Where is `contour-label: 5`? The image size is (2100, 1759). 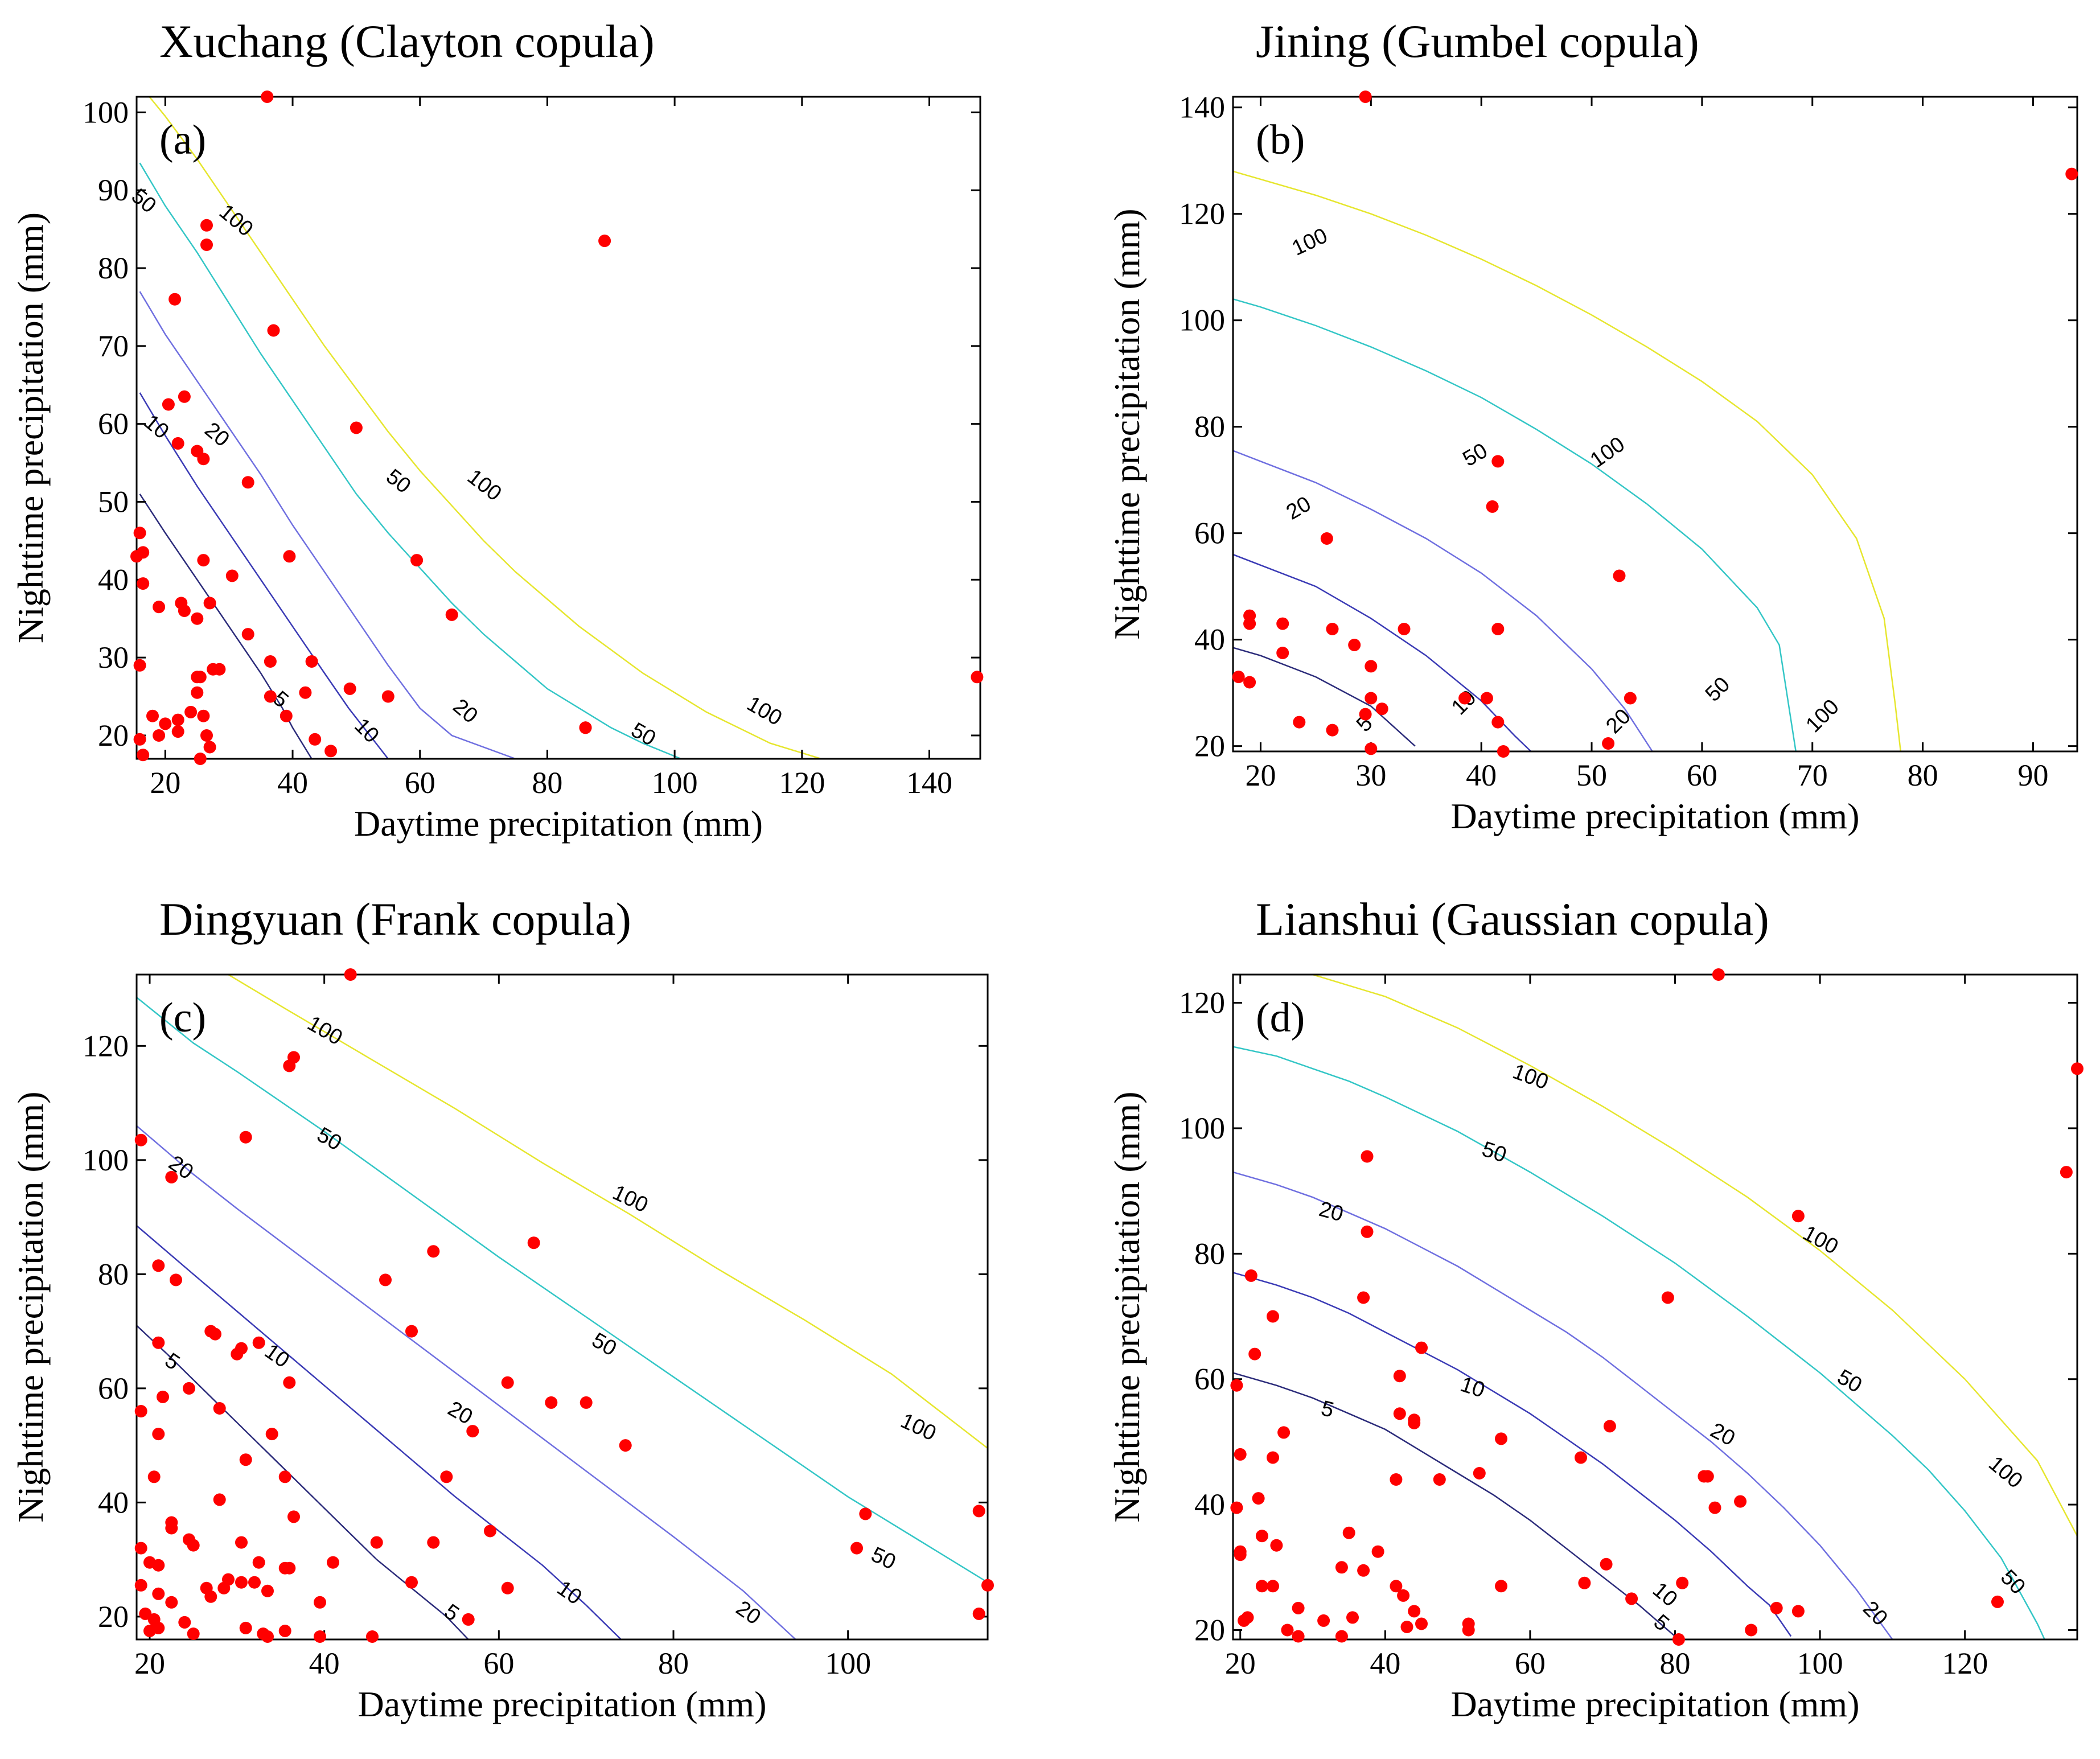
contour-label: 5 is located at coordinates (451, 1613).